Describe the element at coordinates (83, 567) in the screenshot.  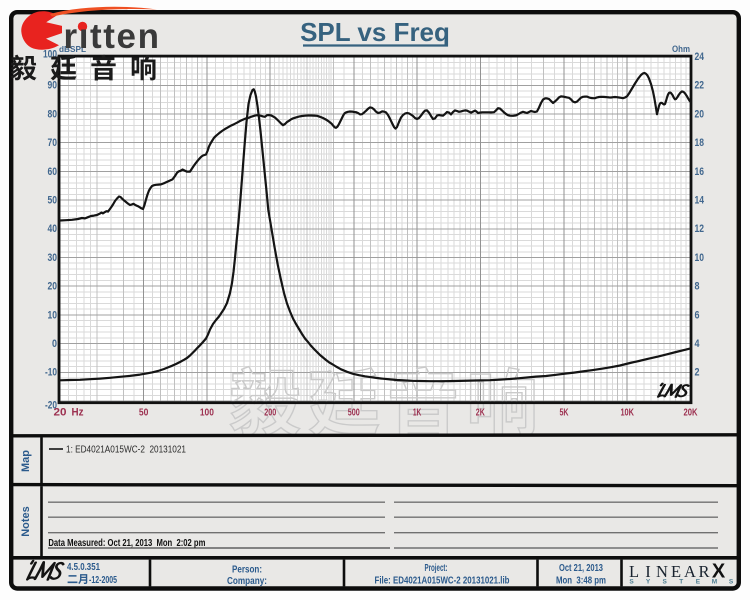
I see `svg-text: 4.5.0.351` at that location.